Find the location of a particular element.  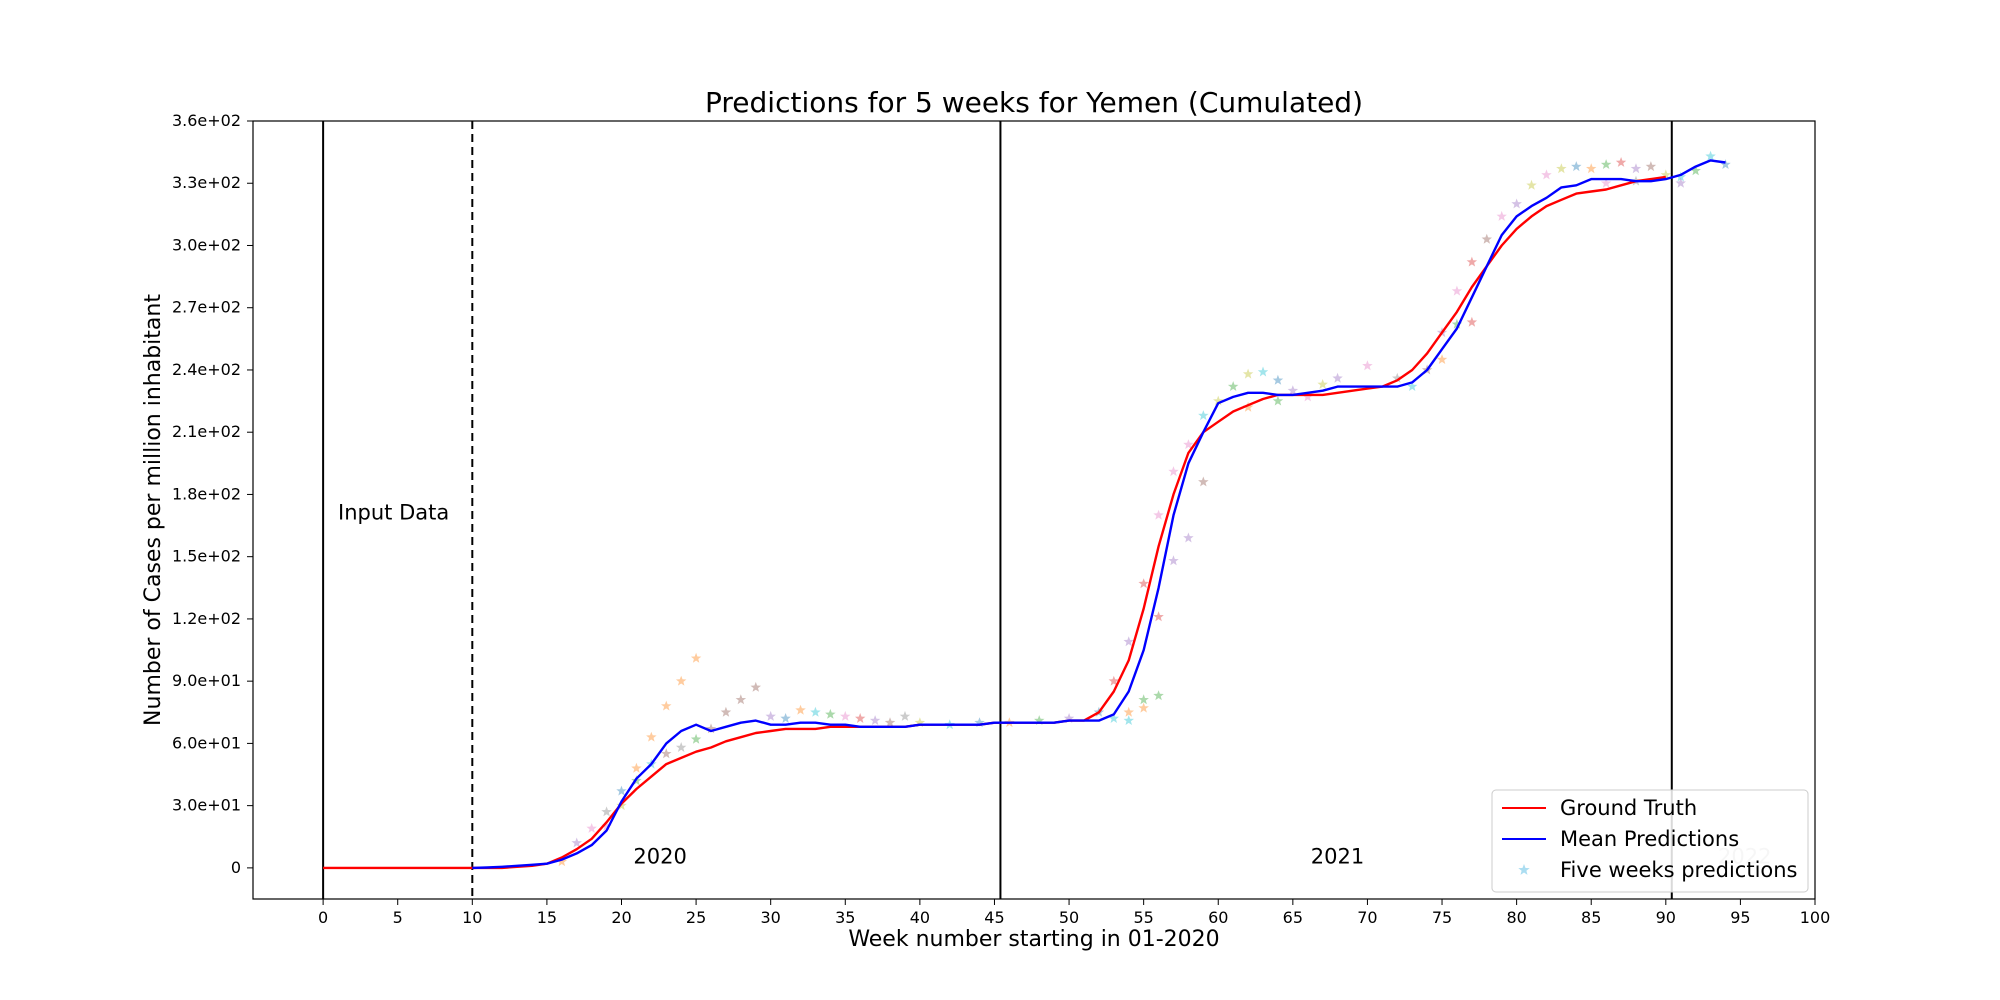

x-tick-label: 95 is located at coordinates (1740, 917).